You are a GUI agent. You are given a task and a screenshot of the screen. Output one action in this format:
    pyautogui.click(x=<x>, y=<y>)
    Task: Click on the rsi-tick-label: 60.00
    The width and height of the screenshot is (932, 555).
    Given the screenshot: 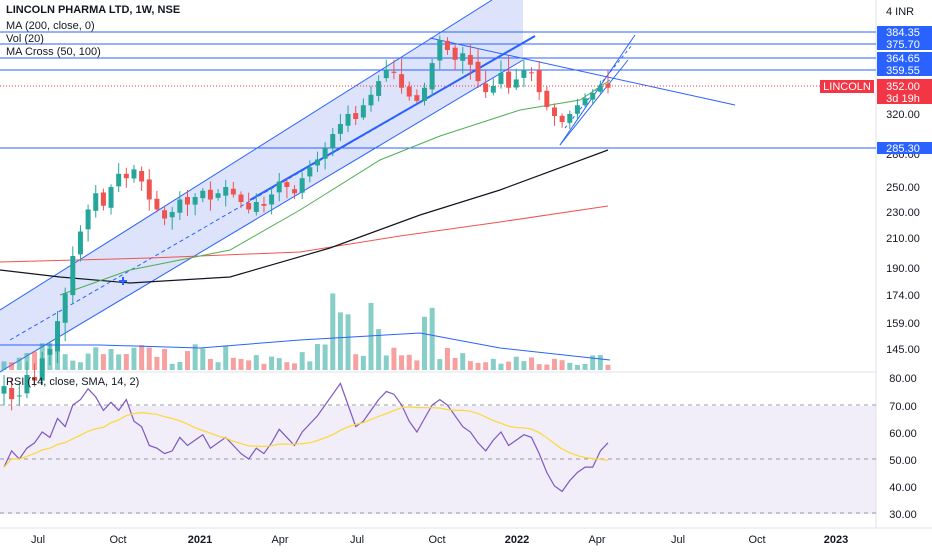 What is the action you would take?
    pyautogui.click(x=903, y=434)
    